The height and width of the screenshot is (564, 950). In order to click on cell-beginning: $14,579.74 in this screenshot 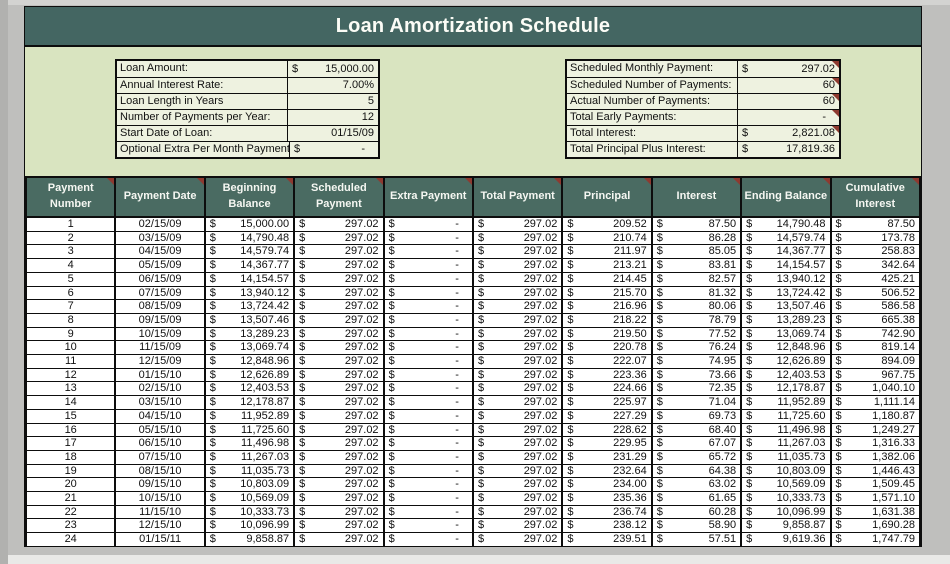, I will do `click(249, 251)`.